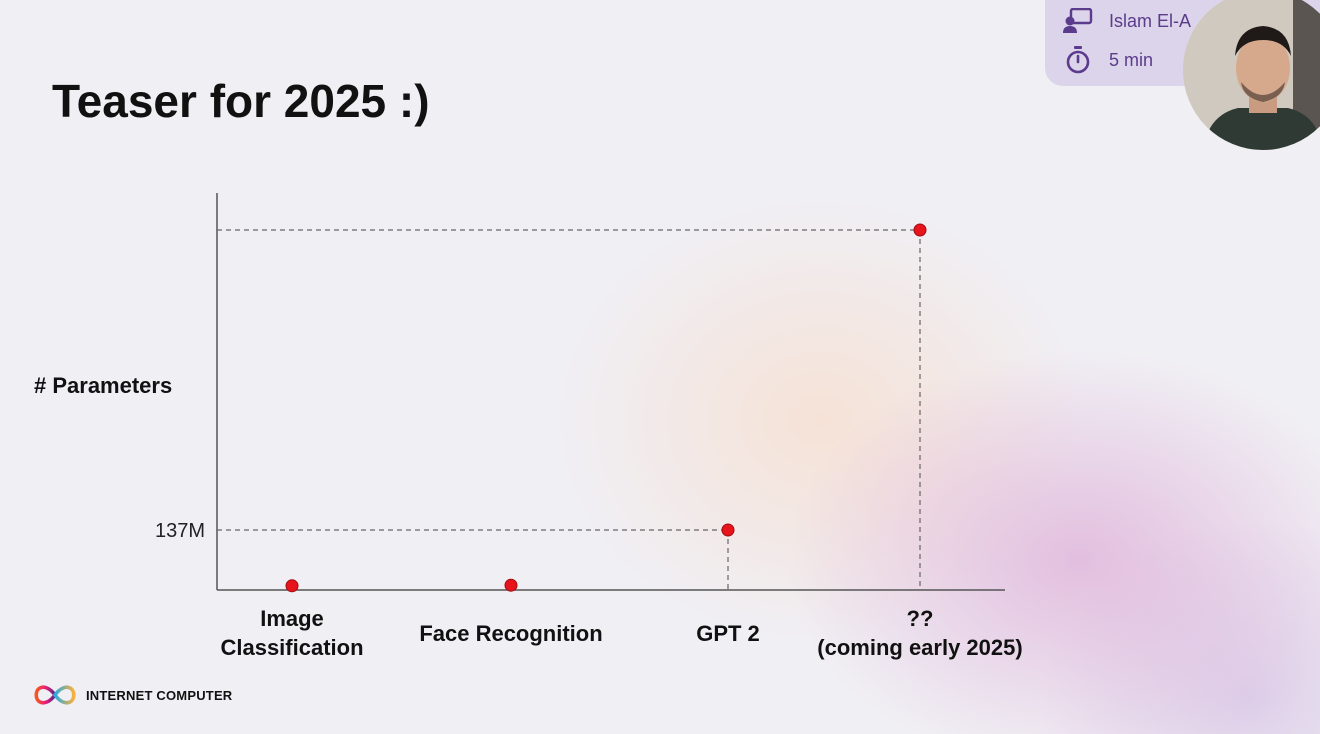 The height and width of the screenshot is (734, 1320). What do you see at coordinates (103, 385) in the screenshot?
I see `y-axis-label: # Parameters` at bounding box center [103, 385].